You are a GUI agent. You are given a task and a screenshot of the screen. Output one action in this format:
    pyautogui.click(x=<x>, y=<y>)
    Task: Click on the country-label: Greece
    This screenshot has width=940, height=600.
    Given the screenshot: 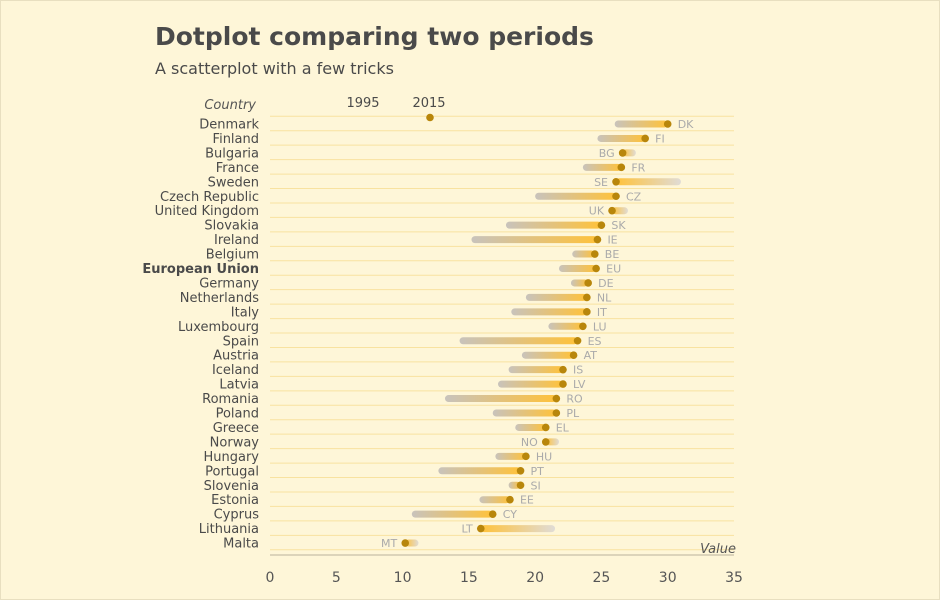 What is the action you would take?
    pyautogui.click(x=236, y=428)
    